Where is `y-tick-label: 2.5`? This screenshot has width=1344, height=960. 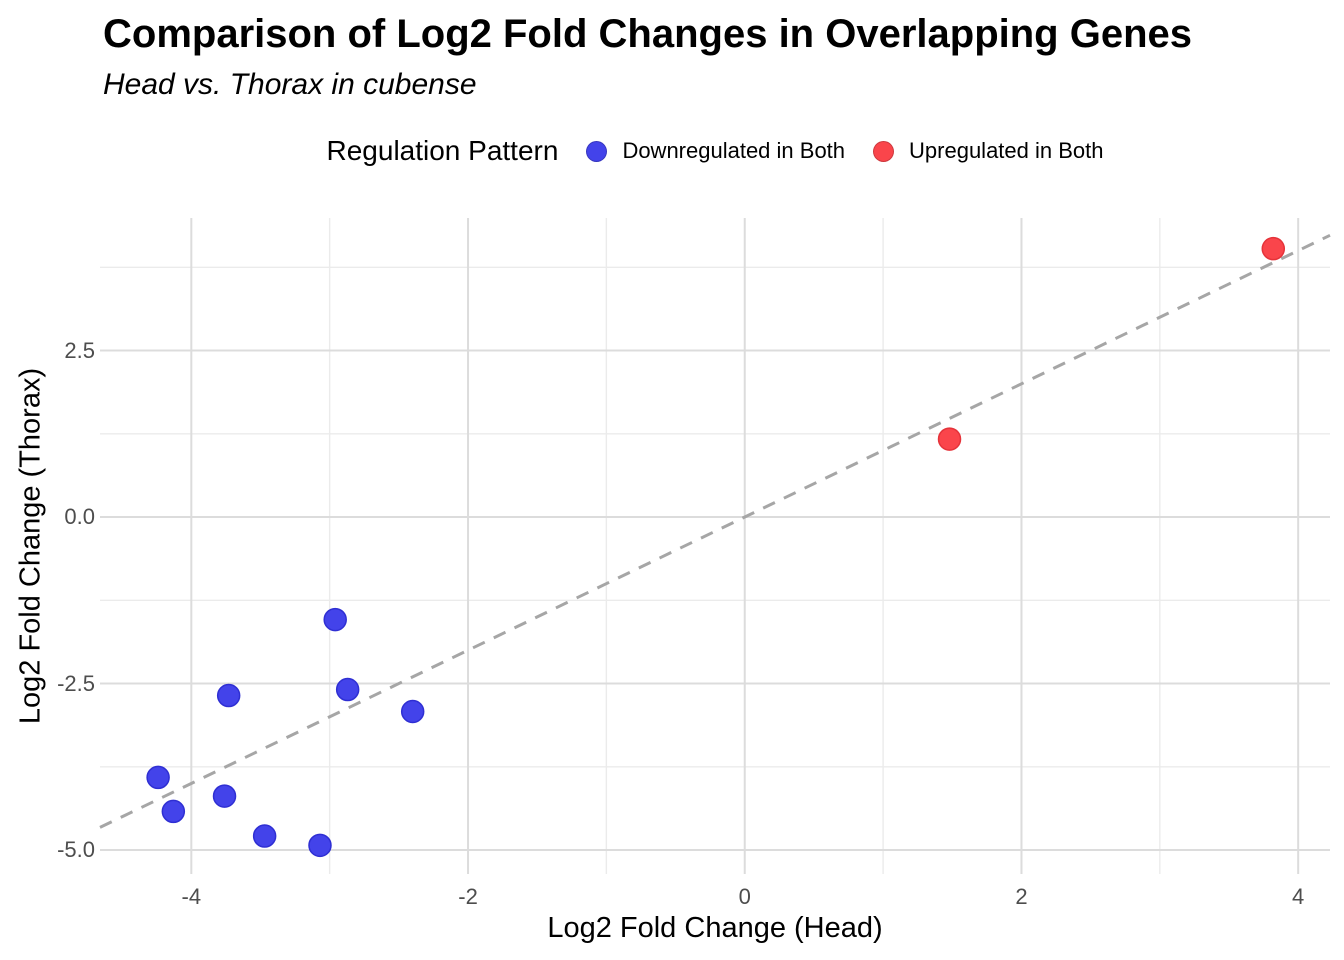 y-tick-label: 2.5 is located at coordinates (79, 350).